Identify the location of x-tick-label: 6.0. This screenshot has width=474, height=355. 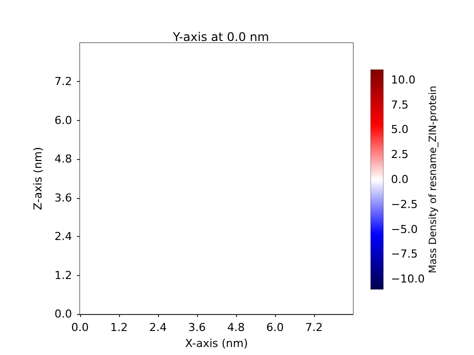
(275, 327).